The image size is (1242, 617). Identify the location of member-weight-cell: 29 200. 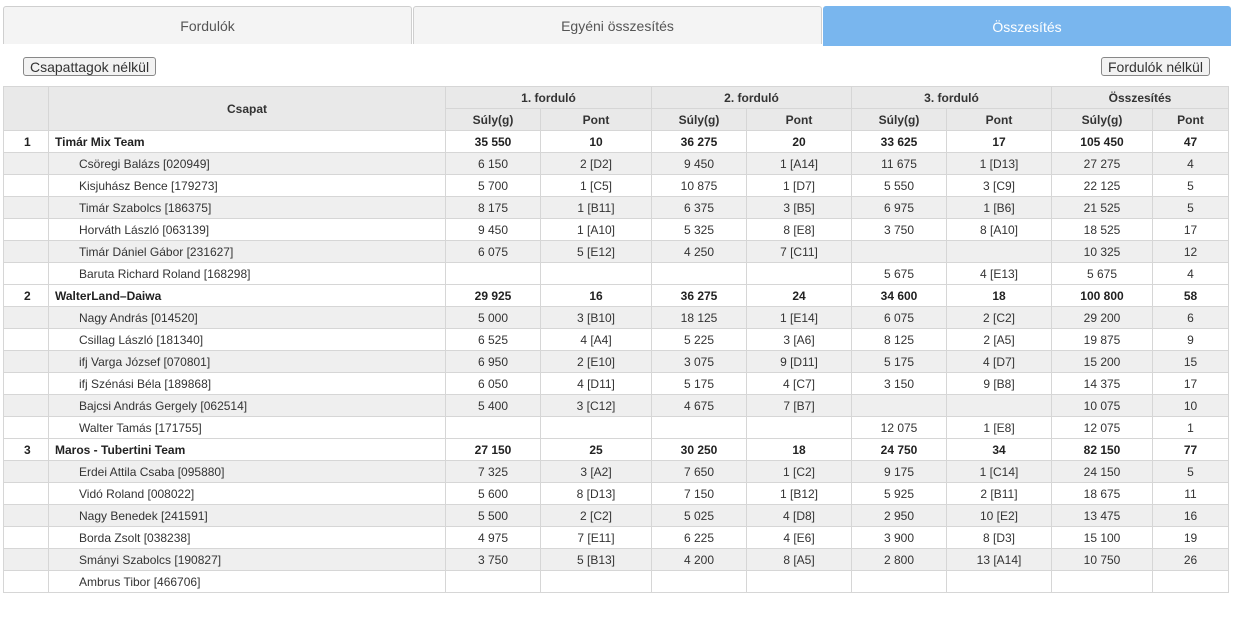
(1102, 317).